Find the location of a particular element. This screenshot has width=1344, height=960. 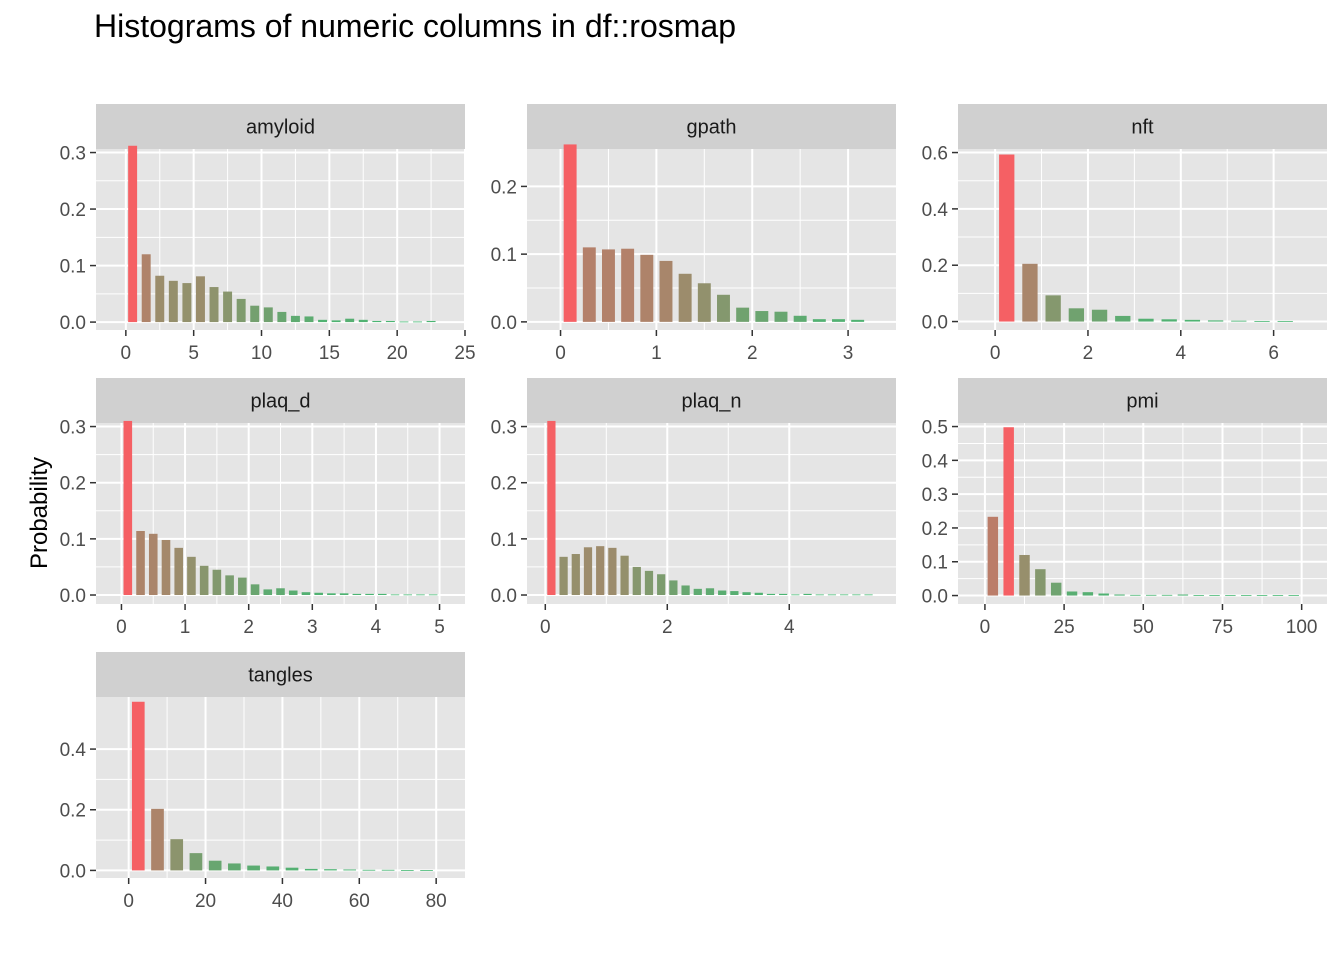

facet-strip-label: gpath is located at coordinates (711, 128).